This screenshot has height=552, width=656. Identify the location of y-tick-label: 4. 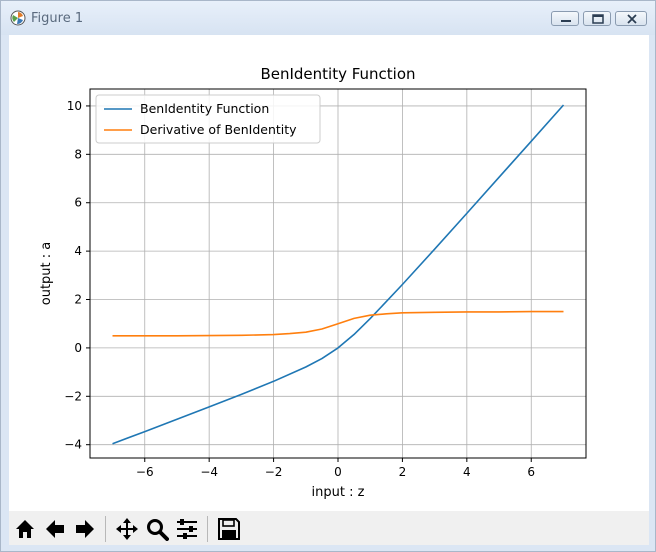
(78, 251).